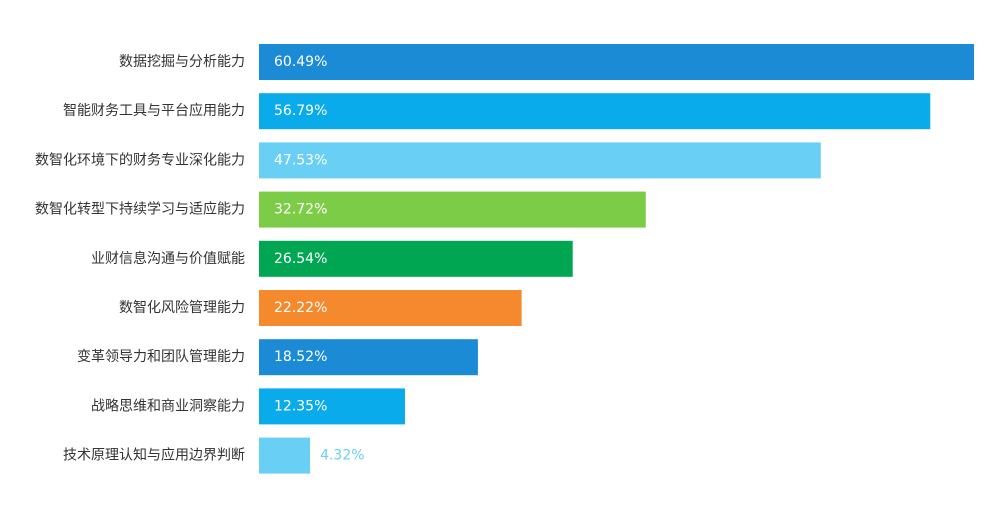 The height and width of the screenshot is (517, 988). Describe the element at coordinates (300, 111) in the screenshot. I see `value-label-2: 56.79%` at that location.